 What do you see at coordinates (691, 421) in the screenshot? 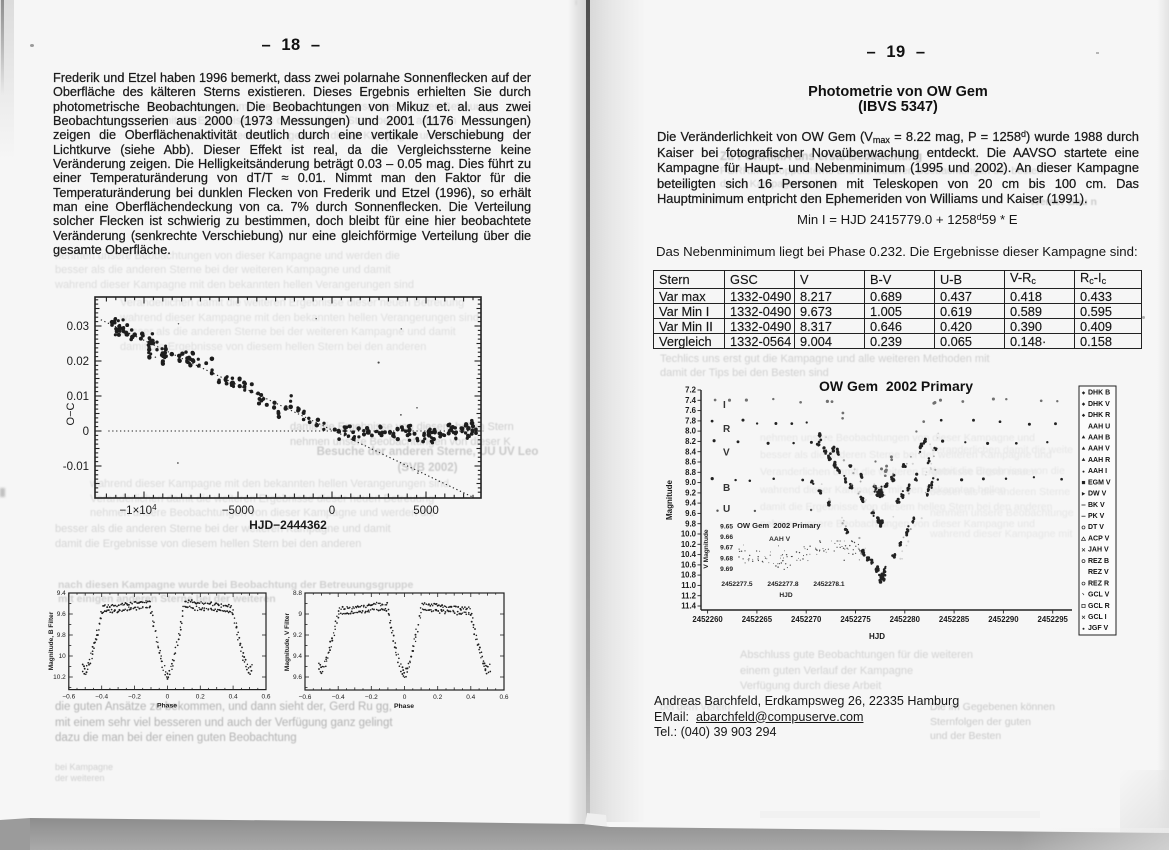
I see `svg-text: 7.8` at bounding box center [691, 421].